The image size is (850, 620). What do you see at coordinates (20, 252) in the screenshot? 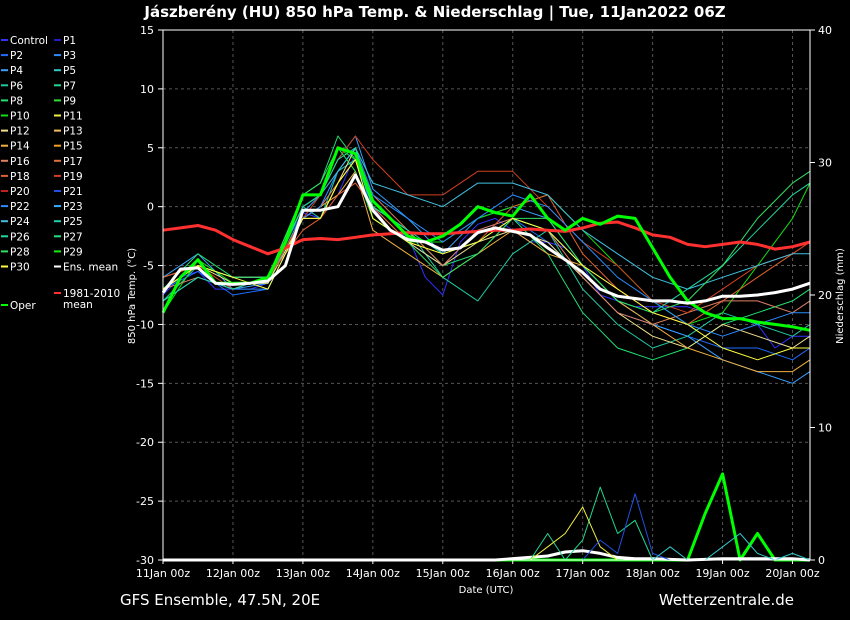
I see `legend-label: P28` at bounding box center [20, 252].